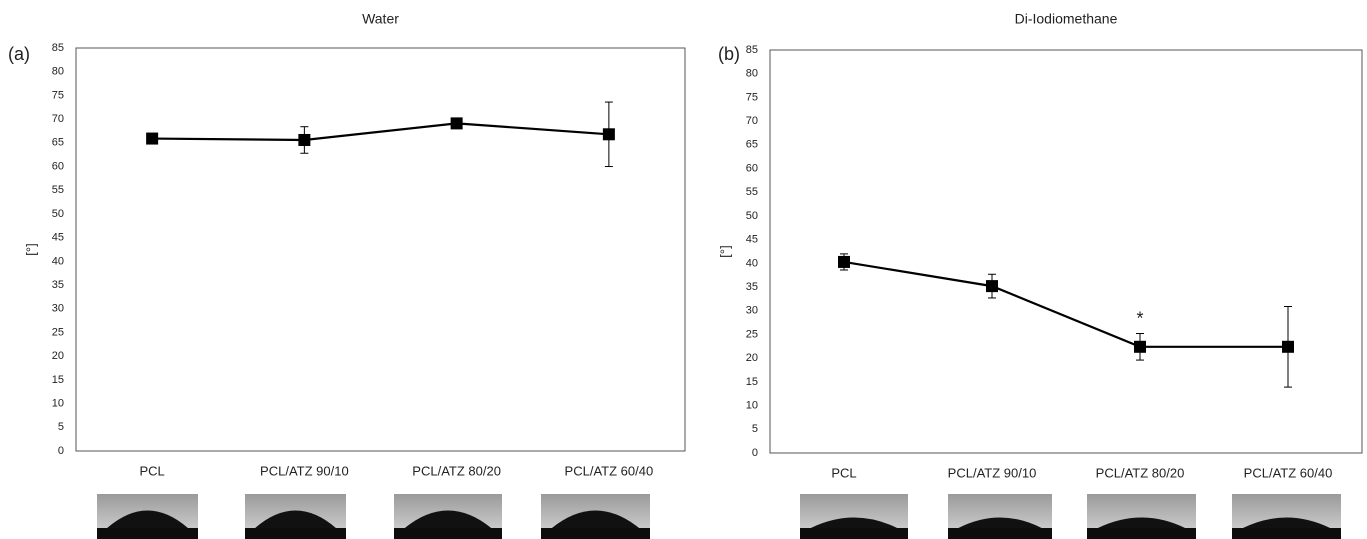  What do you see at coordinates (19, 54) in the screenshot?
I see `panel-label: (a)` at bounding box center [19, 54].